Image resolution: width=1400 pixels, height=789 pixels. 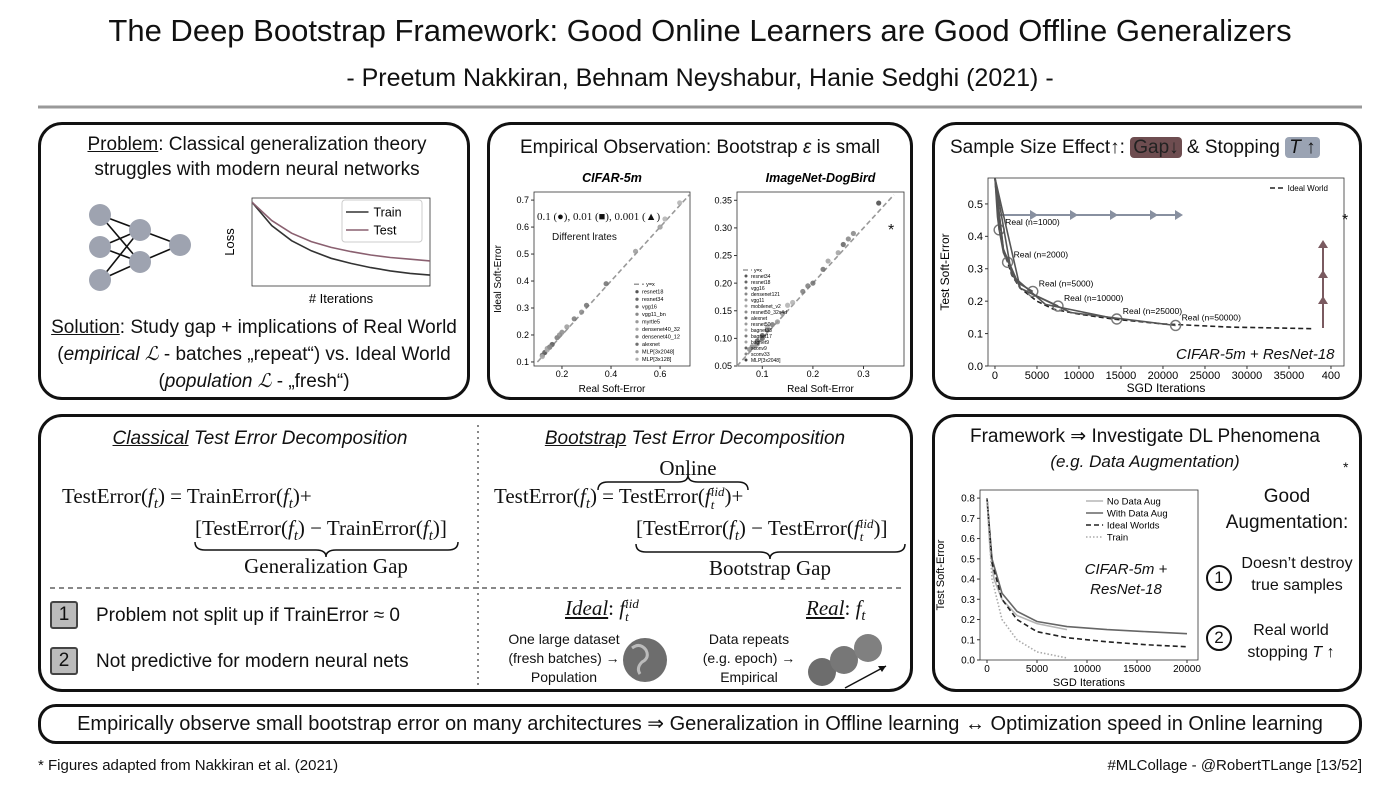 I want to click on legend-label: bagnet9, so click(x=760, y=343).